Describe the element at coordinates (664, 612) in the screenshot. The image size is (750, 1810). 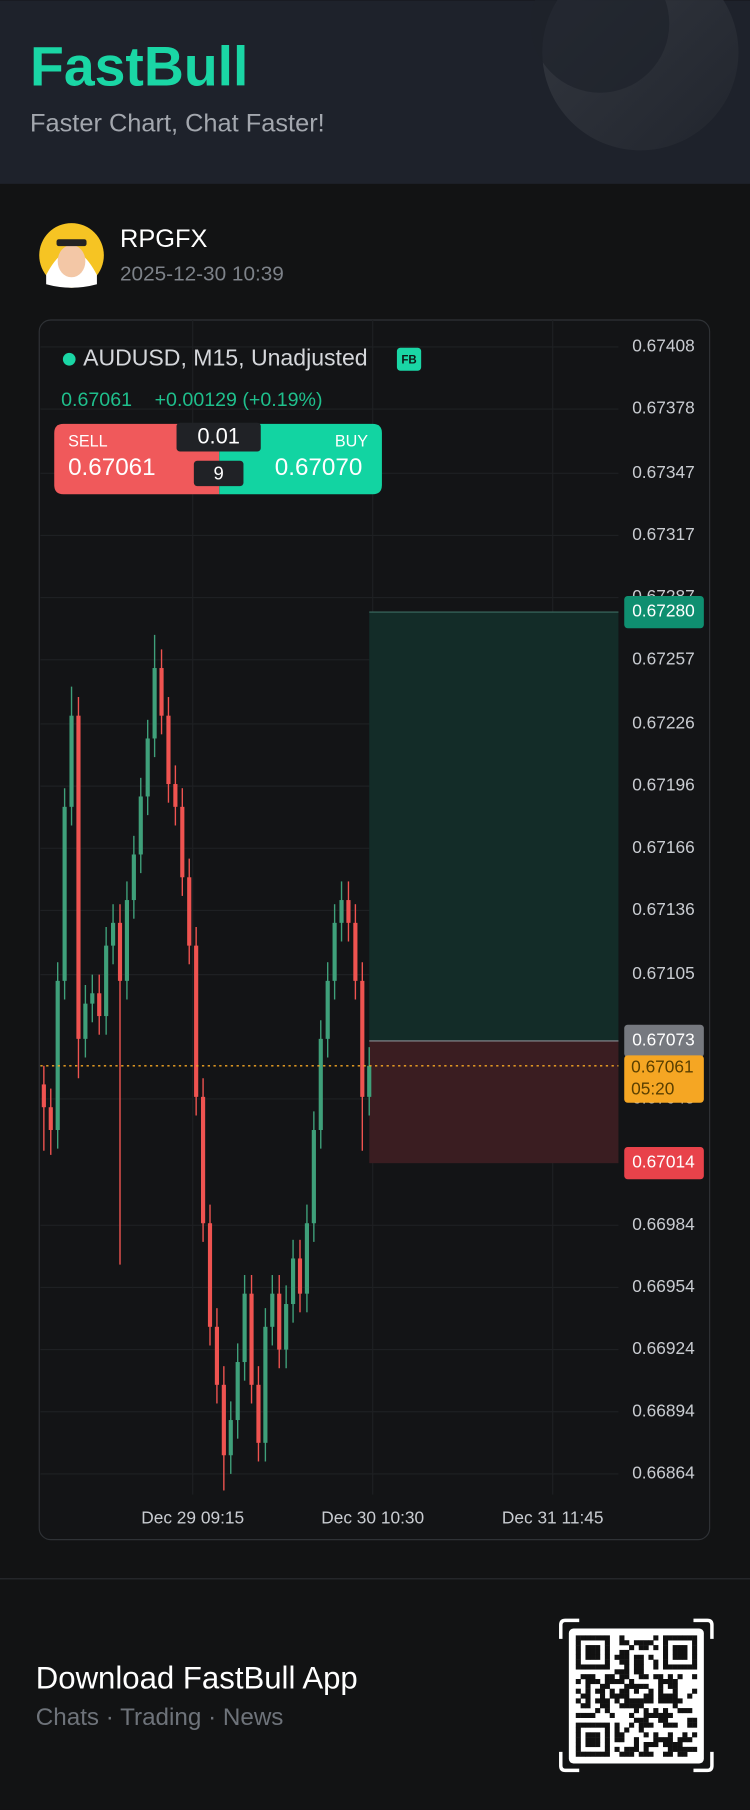
I see `take-profit-label-bg` at that location.